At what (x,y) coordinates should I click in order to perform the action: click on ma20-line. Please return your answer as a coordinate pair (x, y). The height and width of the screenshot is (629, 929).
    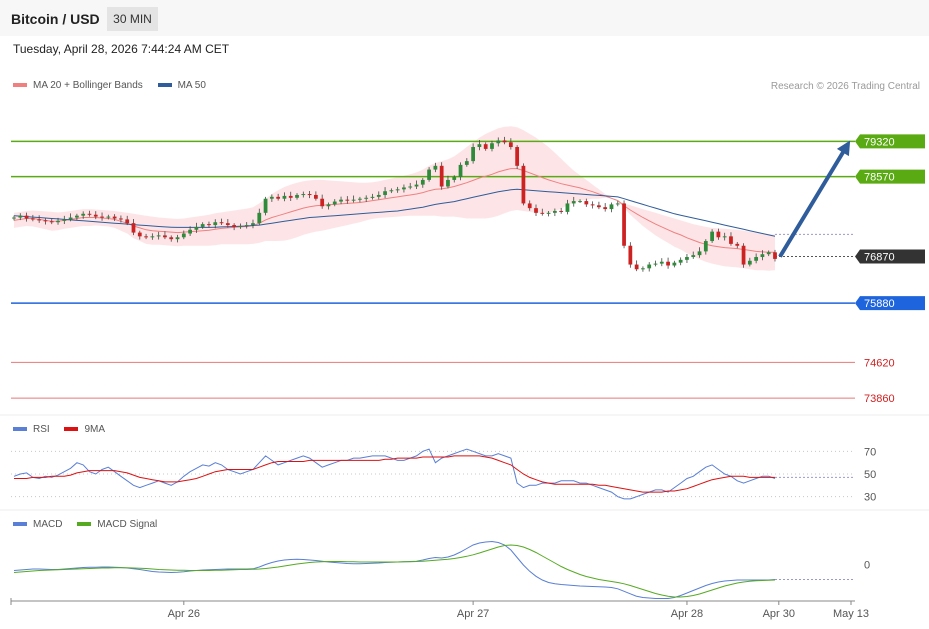
    Looking at the image, I should click on (394, 210).